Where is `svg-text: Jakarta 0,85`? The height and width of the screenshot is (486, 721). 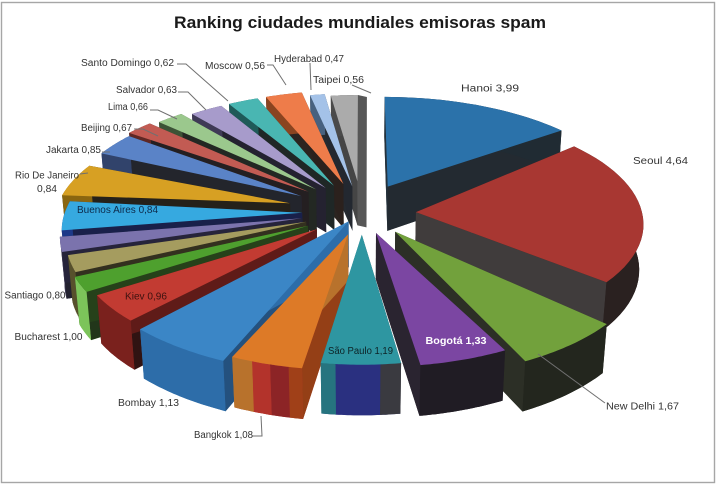
svg-text: Jakarta 0,85 is located at coordinates (73, 150).